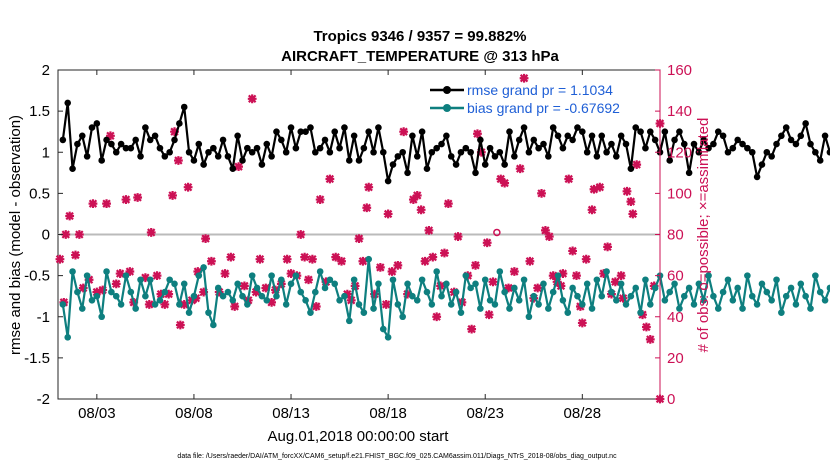 This screenshot has height=470, width=830. What do you see at coordinates (37, 276) in the screenshot?
I see `y-tick-label-left: -0.5` at bounding box center [37, 276].